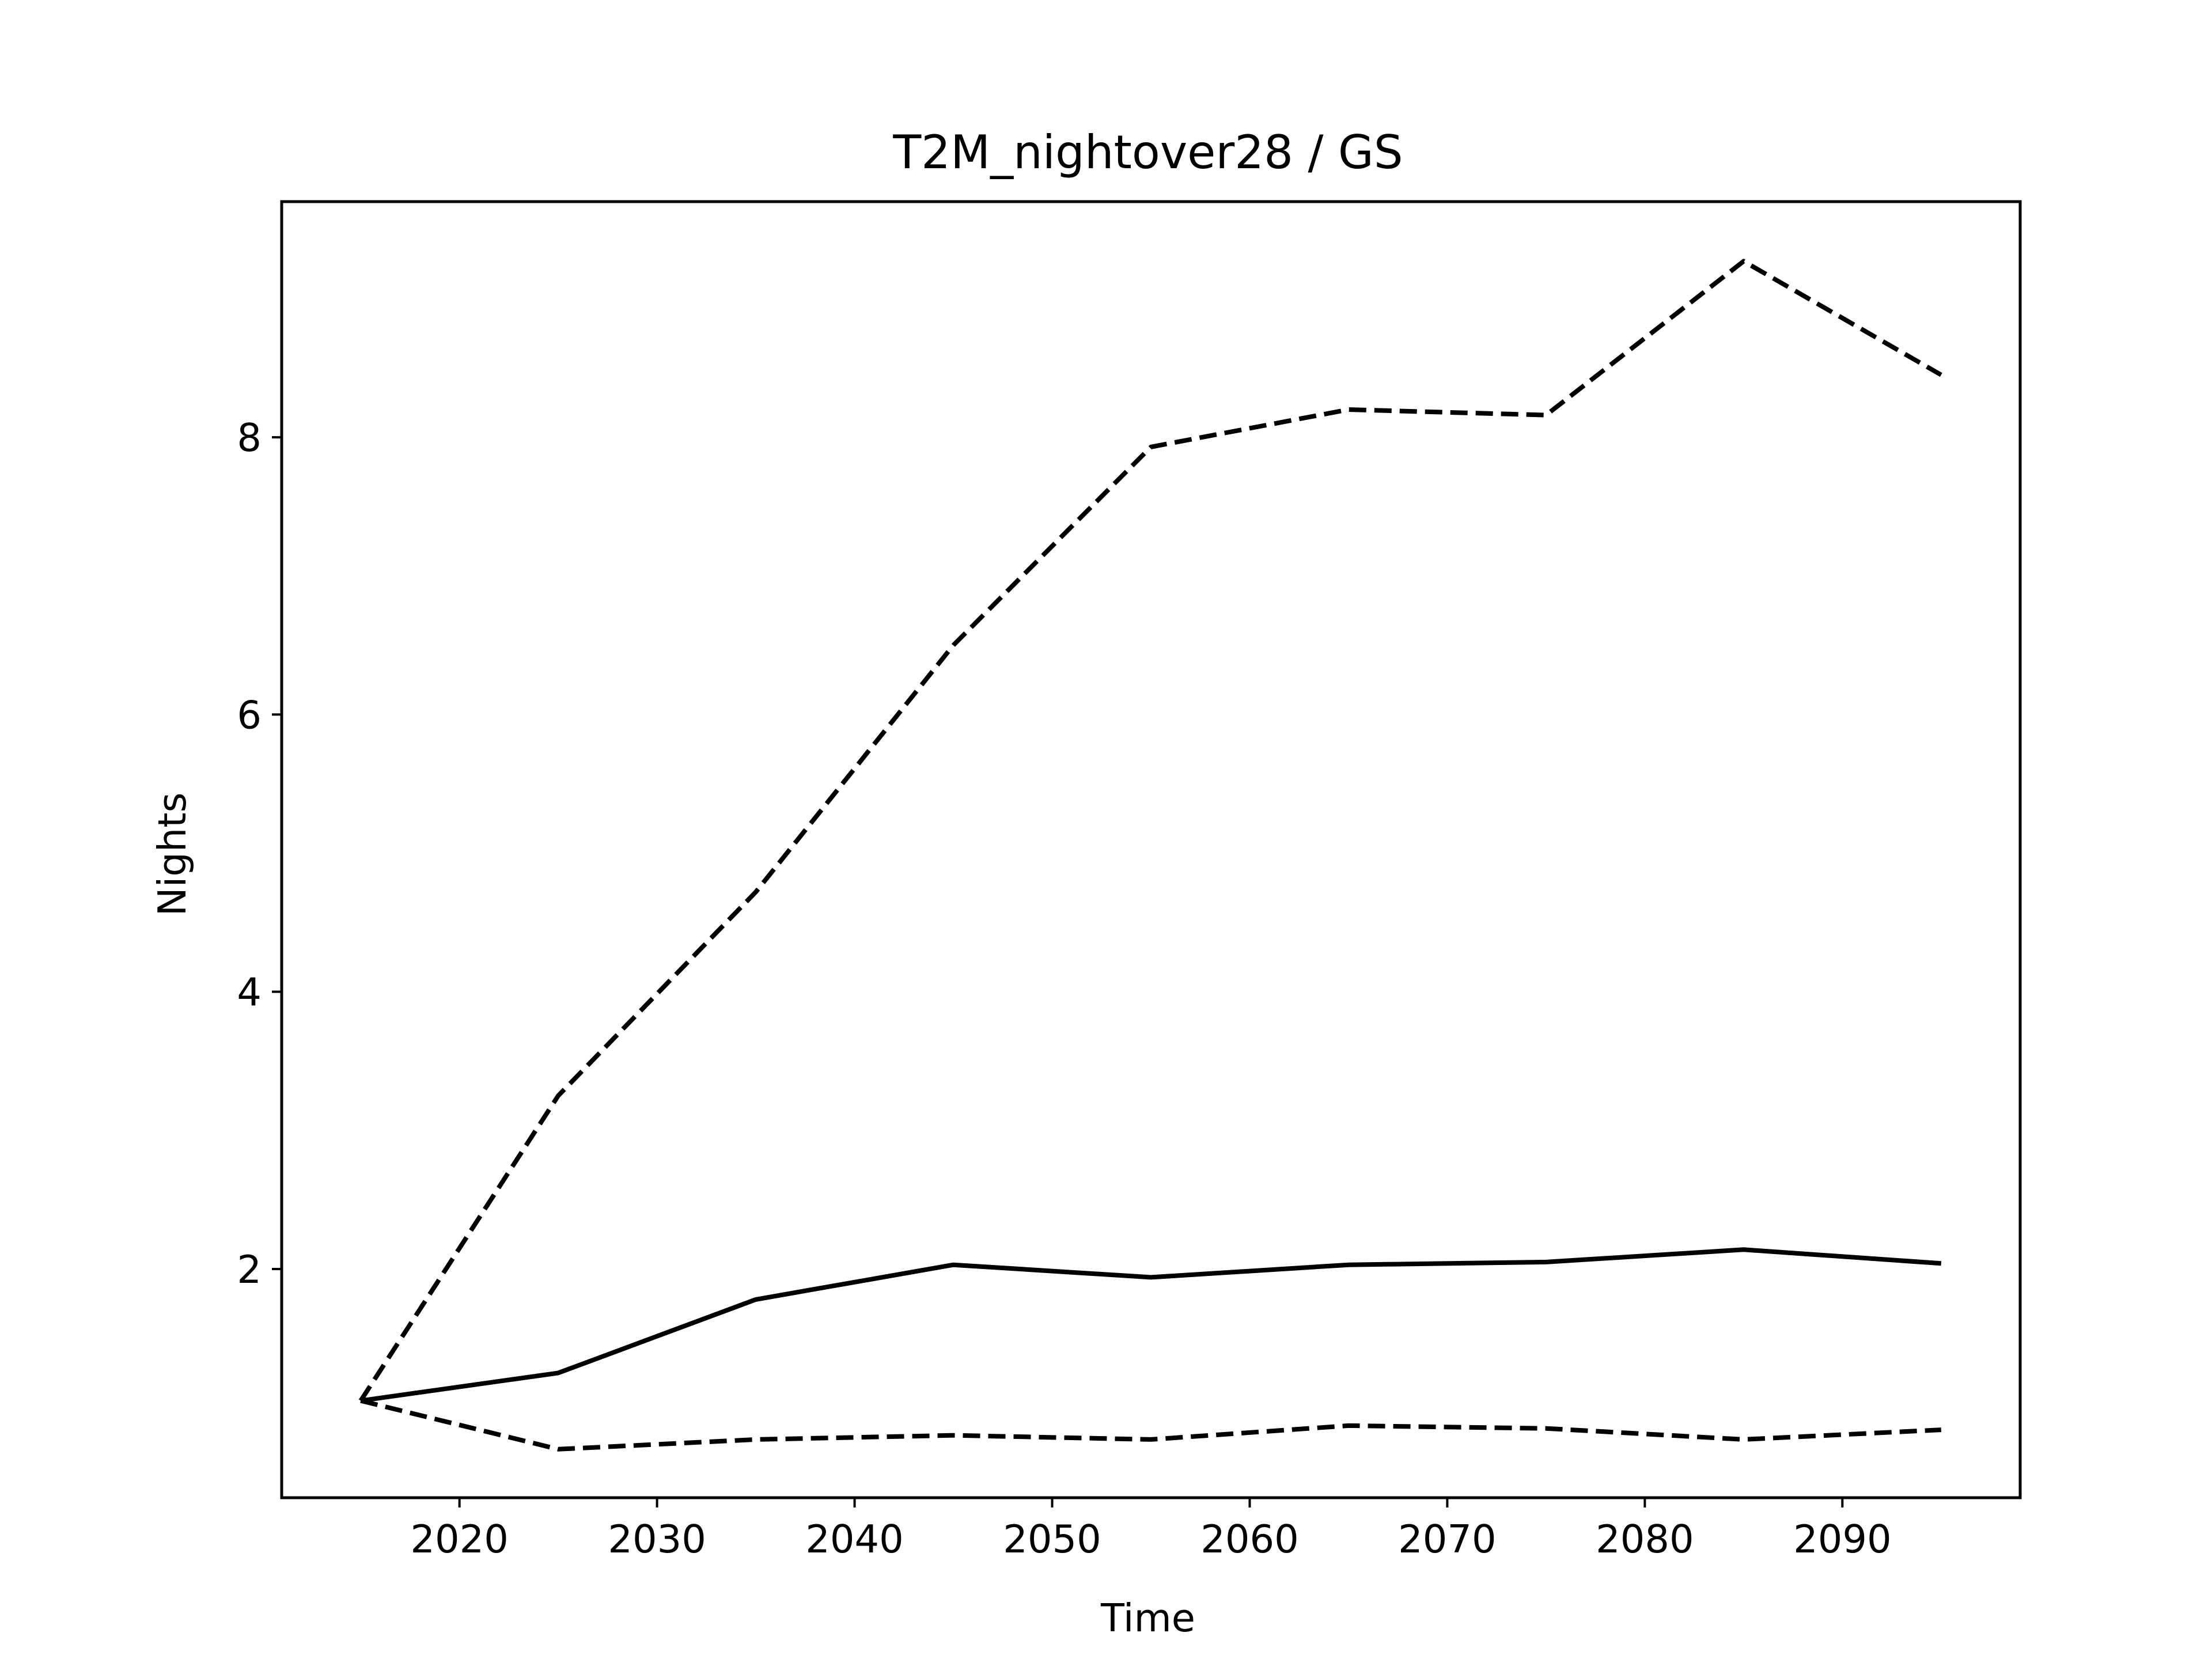 The width and height of the screenshot is (2212, 1659). Describe the element at coordinates (1052, 1539) in the screenshot. I see `x-tick-label: 2050` at that location.